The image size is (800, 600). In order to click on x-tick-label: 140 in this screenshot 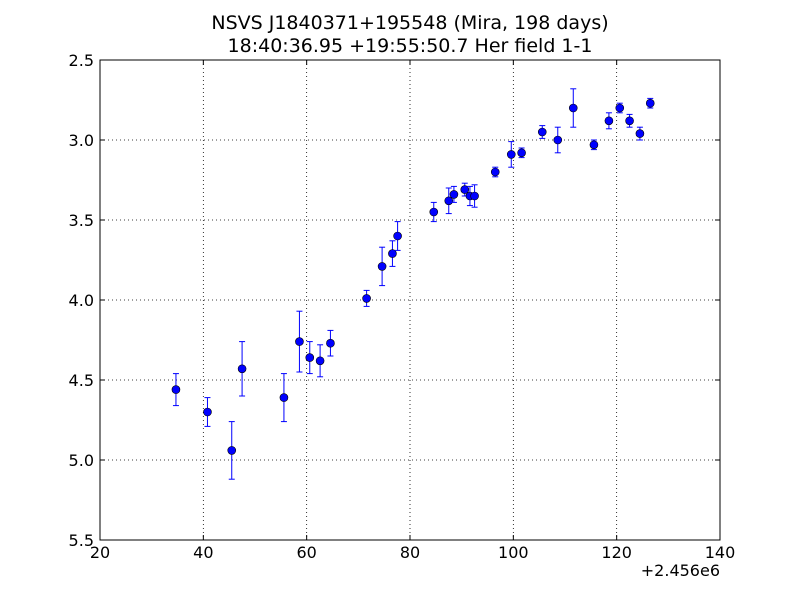, I will do `click(720, 552)`.